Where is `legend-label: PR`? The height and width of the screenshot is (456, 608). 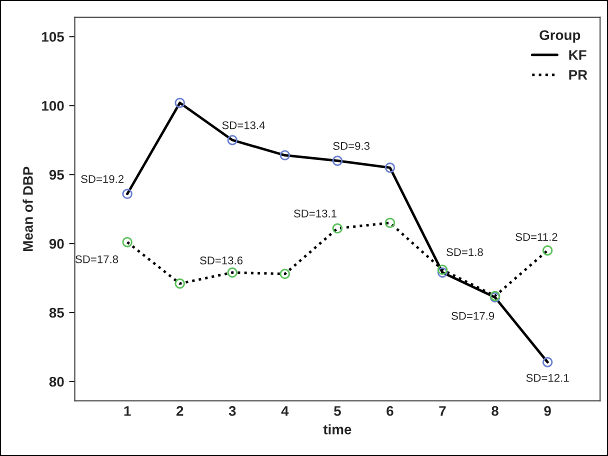 legend-label: PR is located at coordinates (578, 75).